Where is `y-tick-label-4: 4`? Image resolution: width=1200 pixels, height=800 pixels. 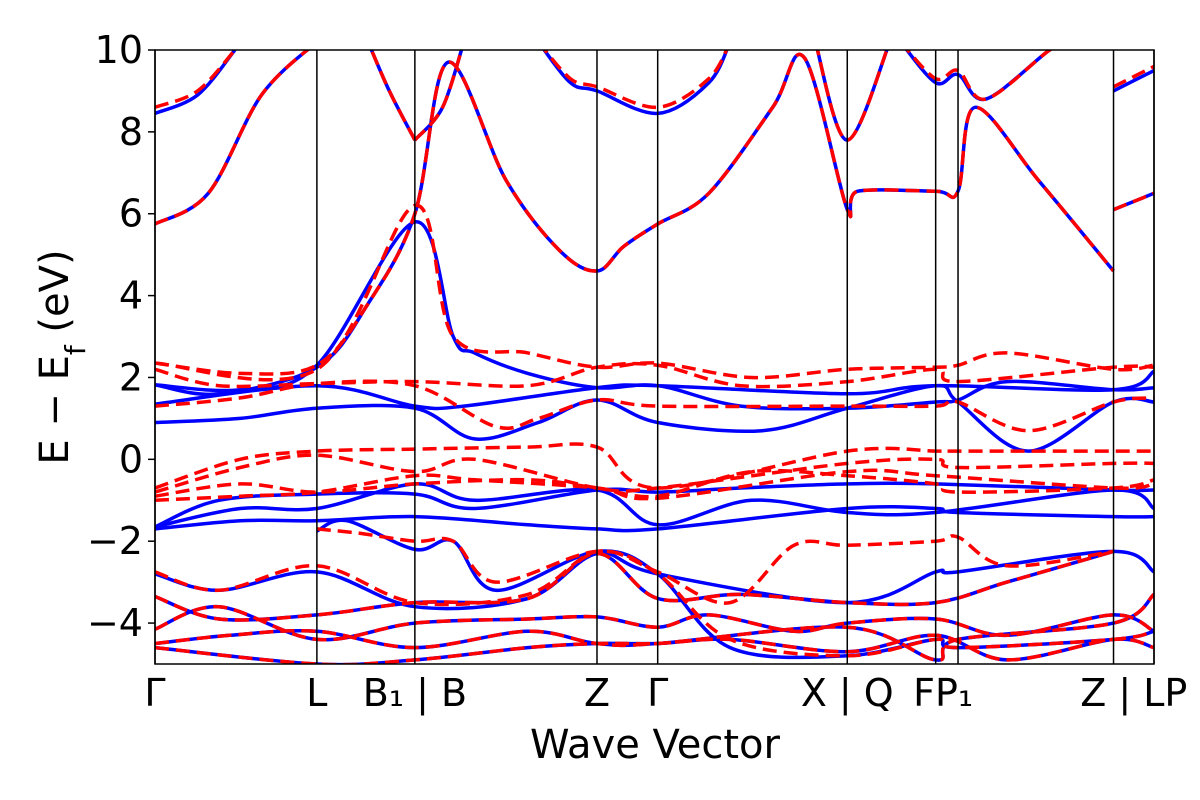
y-tick-label-4: 4 is located at coordinates (131, 296).